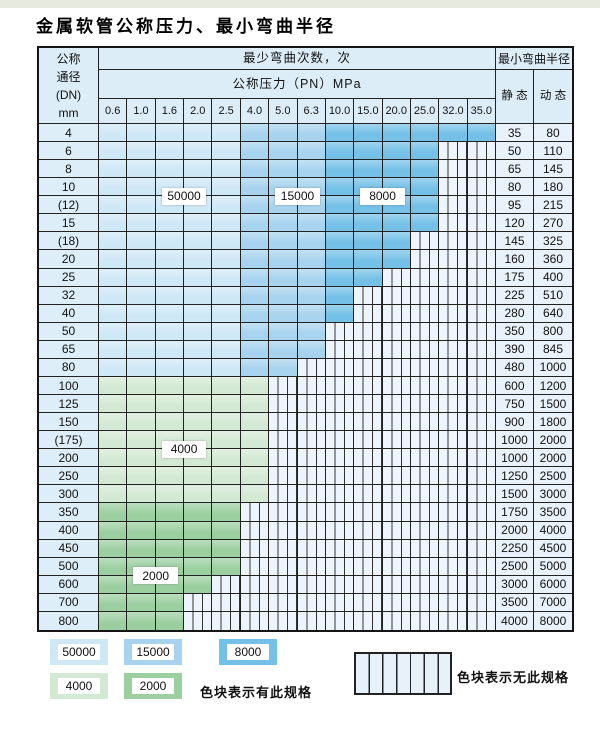 The width and height of the screenshot is (600, 743). I want to click on static-value-cell: 2000, so click(515, 530).